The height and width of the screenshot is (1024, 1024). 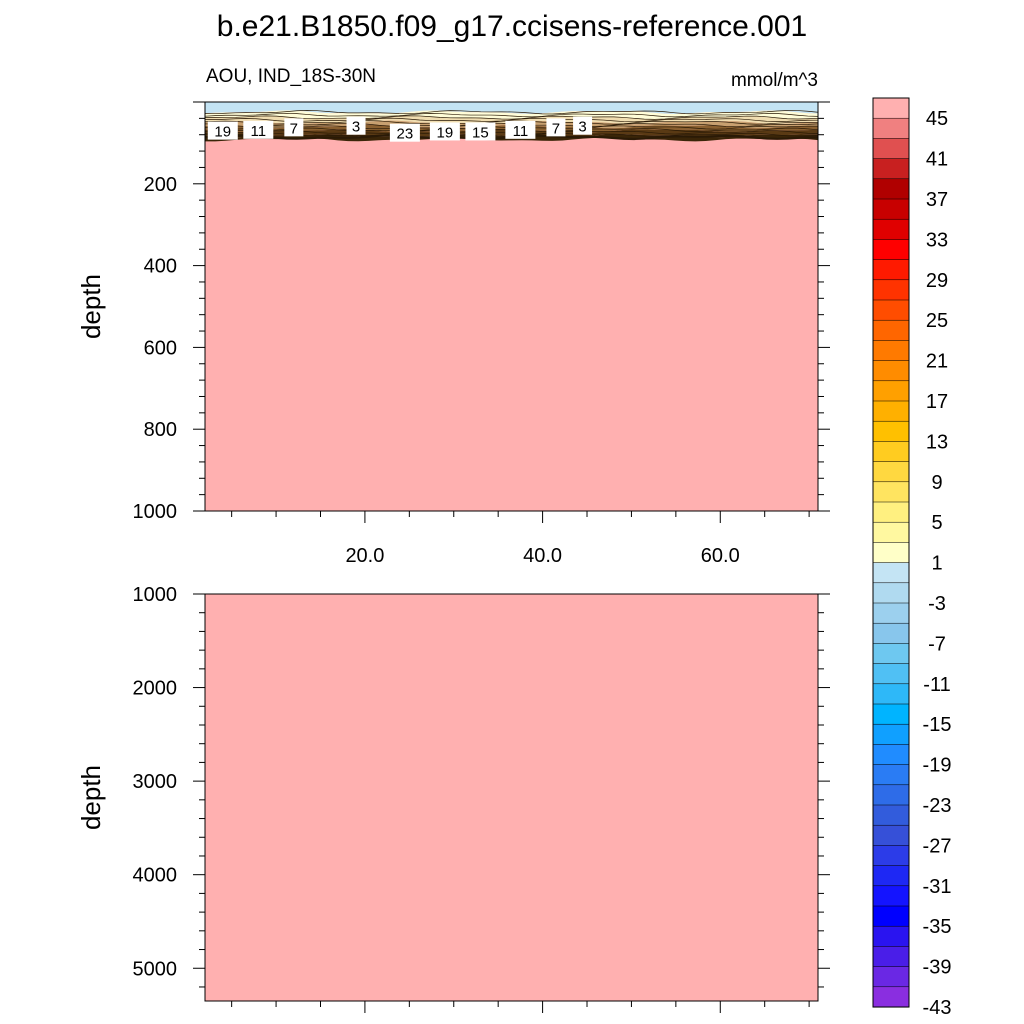 What do you see at coordinates (937, 321) in the screenshot?
I see `colorbar-label: 25` at bounding box center [937, 321].